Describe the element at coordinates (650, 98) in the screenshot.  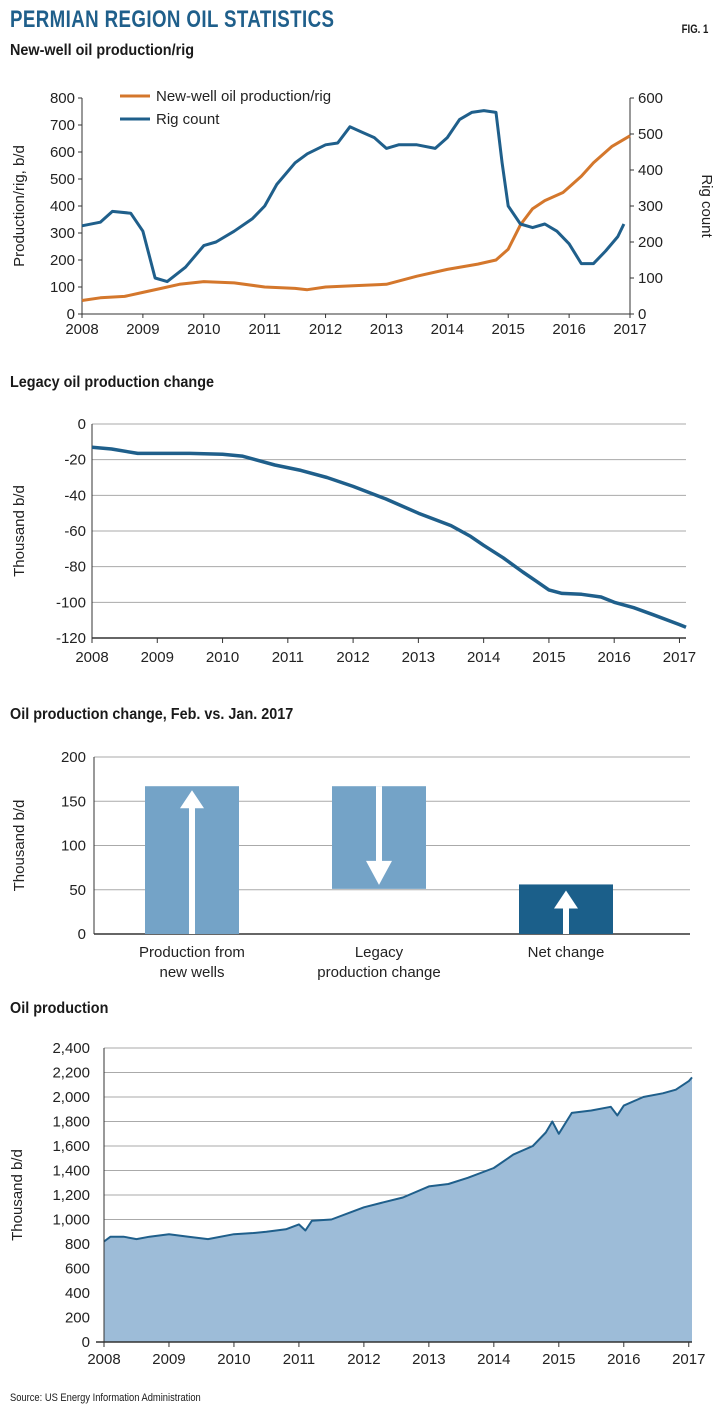
I see `y2-tick-label: 600` at that location.